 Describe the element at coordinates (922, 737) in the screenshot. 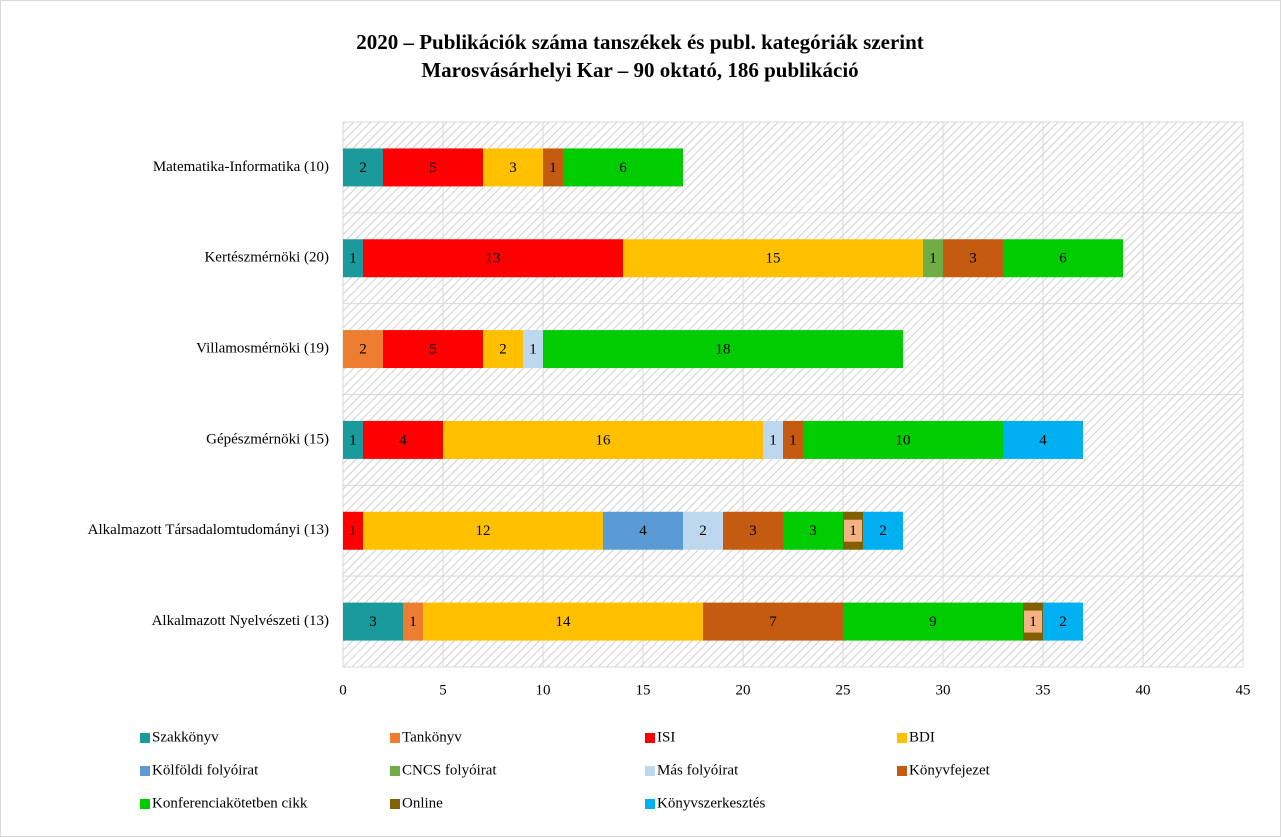

I see `legend-label: BDI` at that location.